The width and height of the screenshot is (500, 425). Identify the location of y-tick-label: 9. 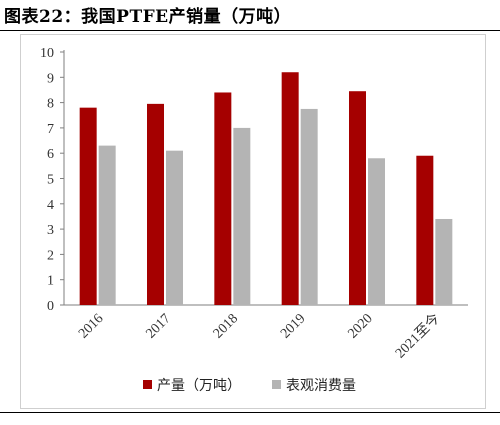
(50, 78).